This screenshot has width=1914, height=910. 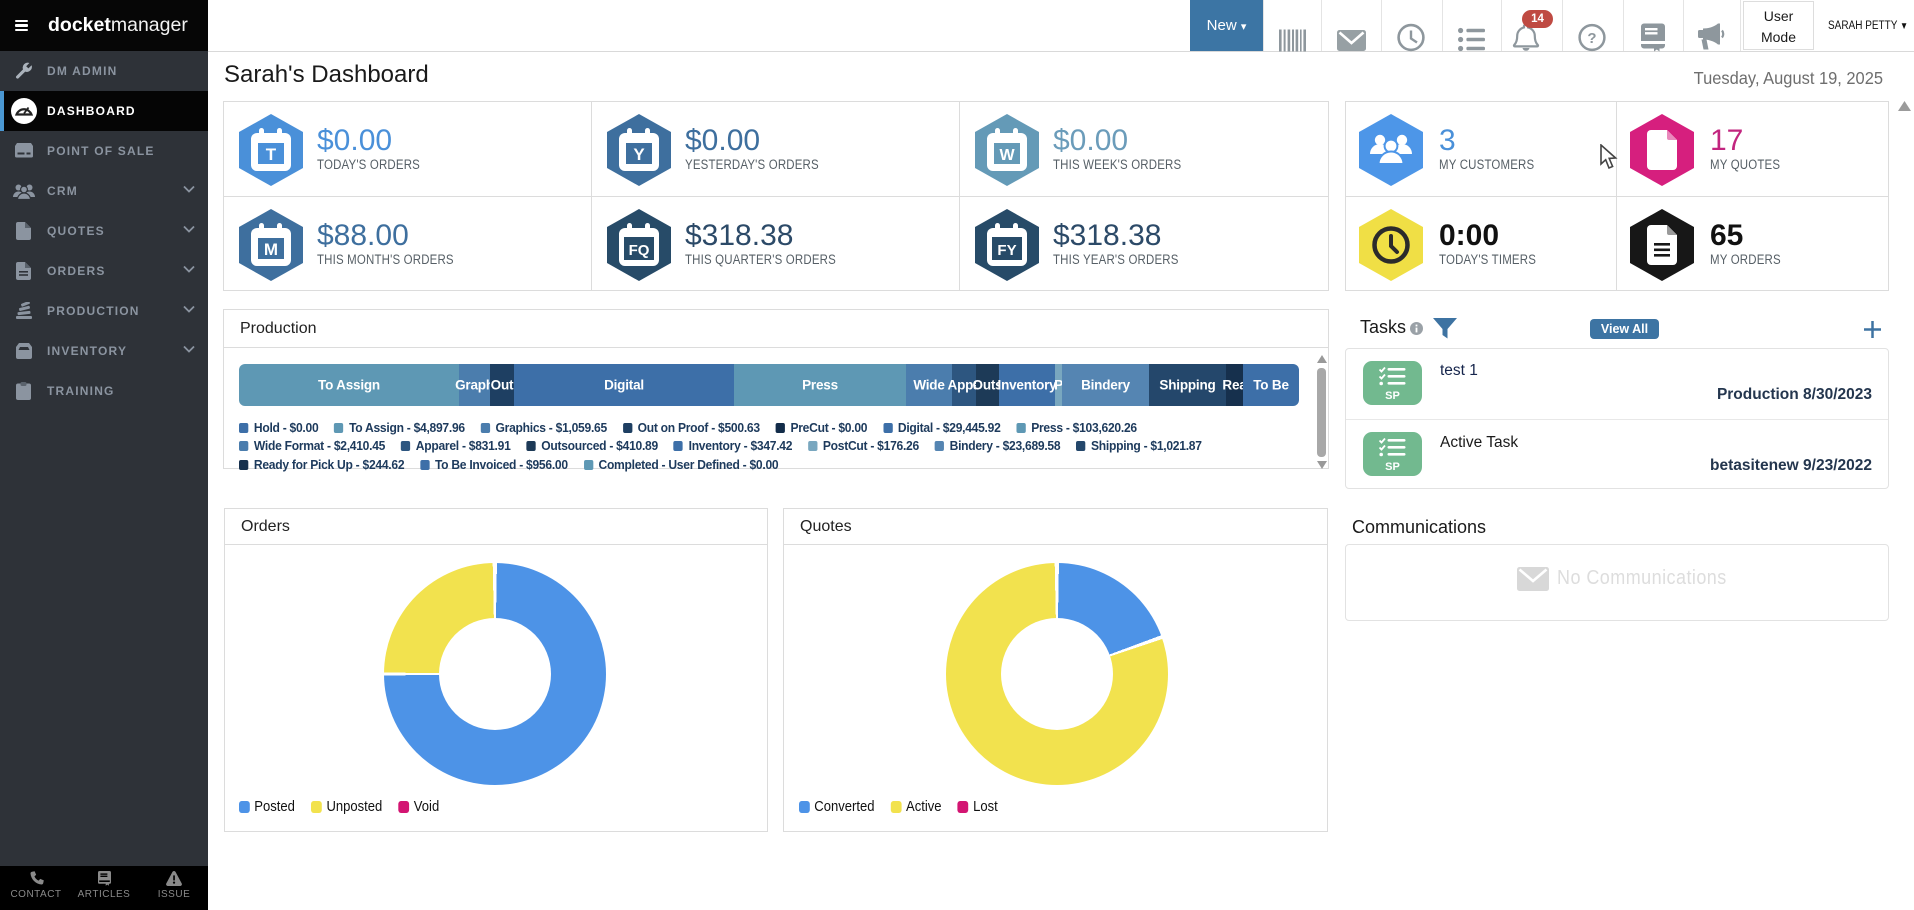 I want to click on svg-text: FQ, so click(x=639, y=250).